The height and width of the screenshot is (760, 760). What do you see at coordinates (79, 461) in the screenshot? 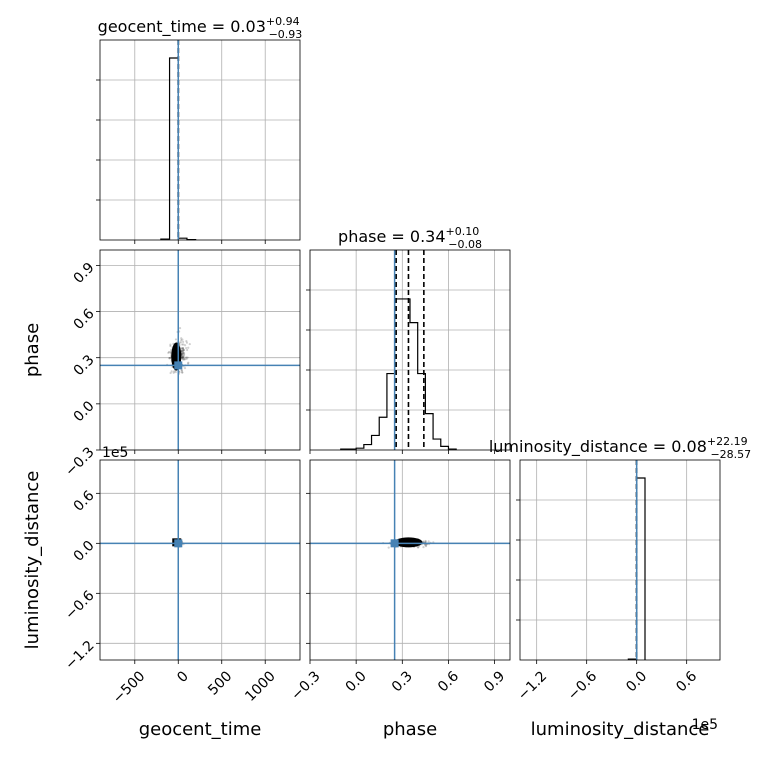
I see `phase-ytick-label-0: −0.3` at bounding box center [79, 461].